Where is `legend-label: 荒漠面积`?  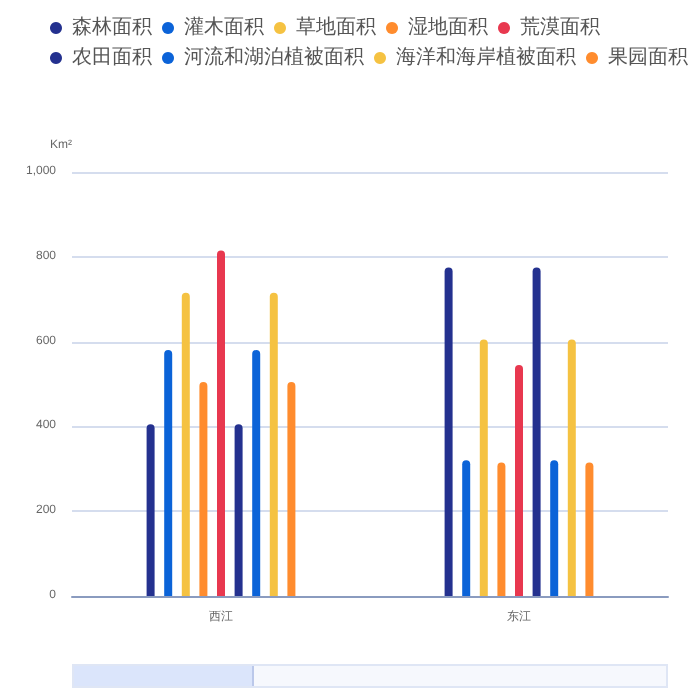
legend-label: 荒漠面积 is located at coordinates (560, 27).